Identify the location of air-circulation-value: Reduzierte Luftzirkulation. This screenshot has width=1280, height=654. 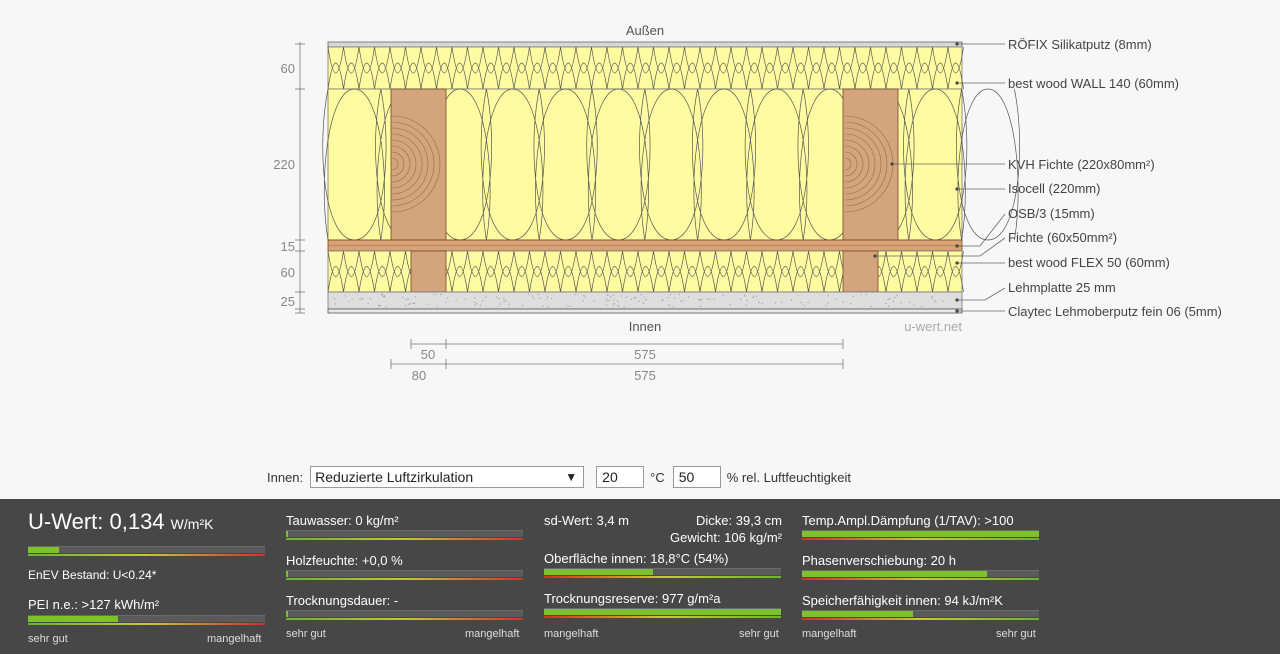
(394, 477).